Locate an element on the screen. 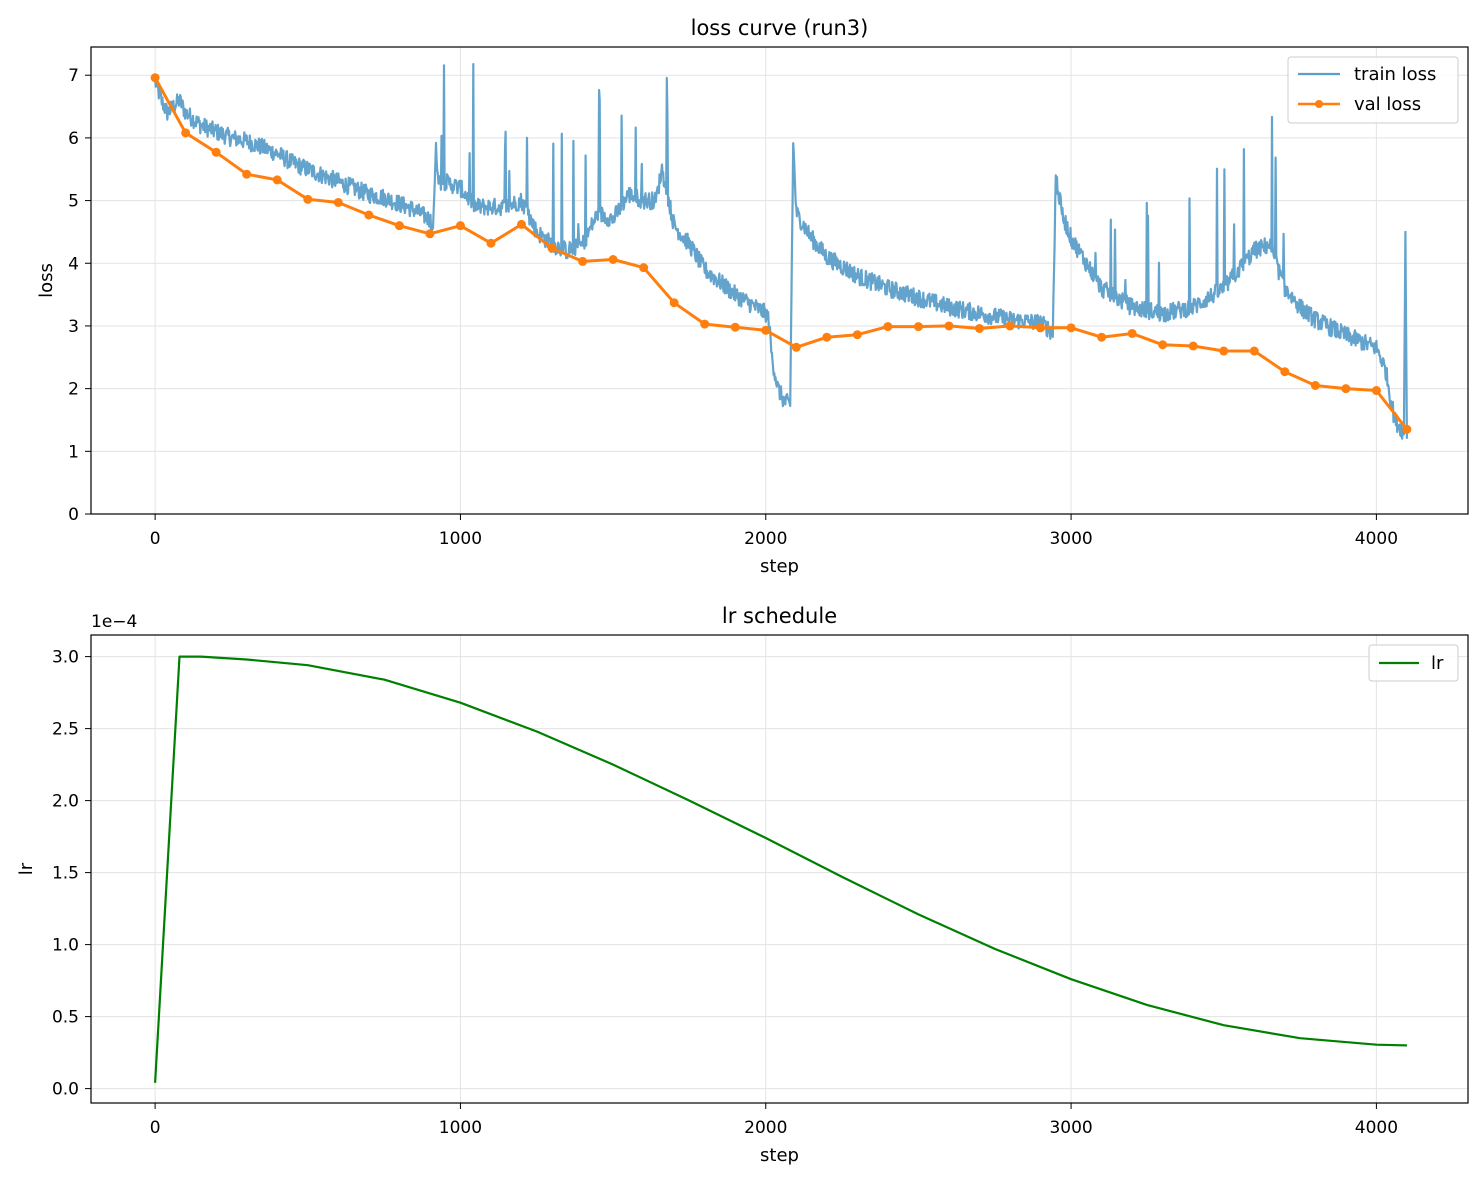 Image resolution: width=1484 pixels, height=1181 pixels. lr-chart-x-axis-label: step is located at coordinates (779, 1155).